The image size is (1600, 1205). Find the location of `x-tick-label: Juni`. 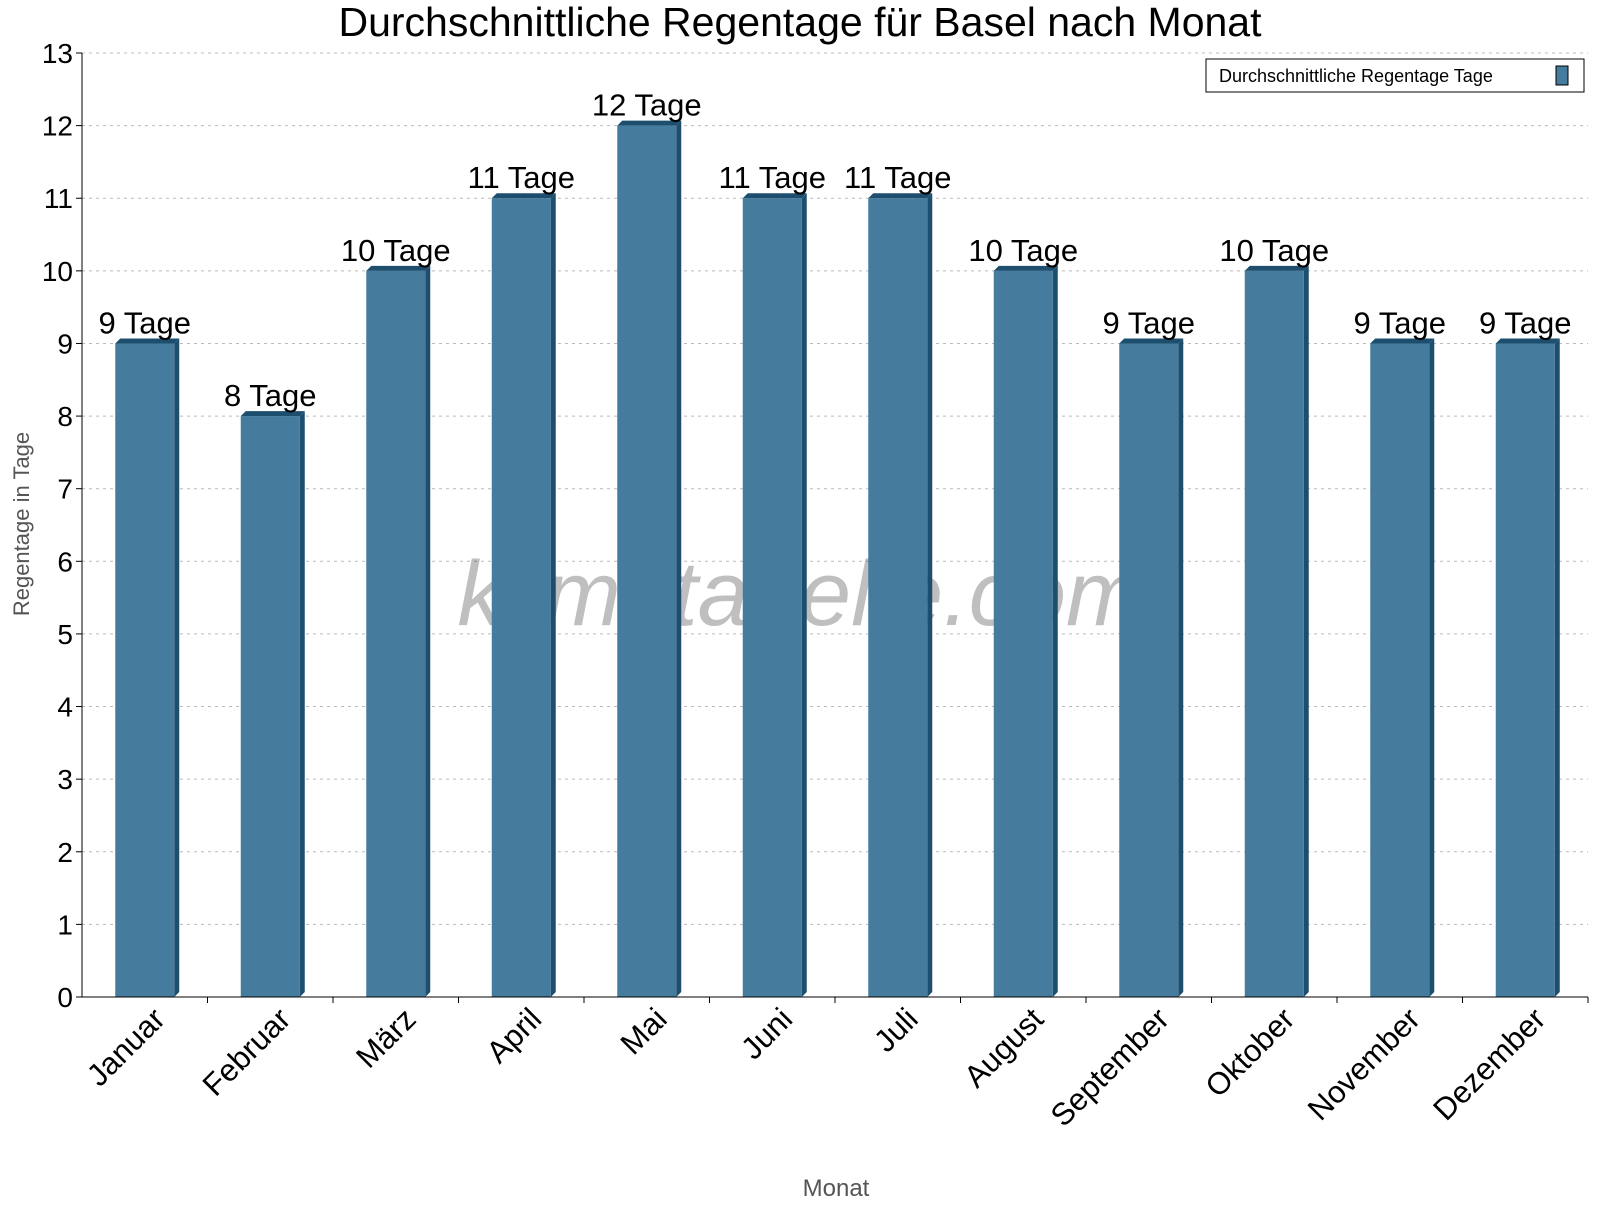

x-tick-label: Juni is located at coordinates (766, 1033).